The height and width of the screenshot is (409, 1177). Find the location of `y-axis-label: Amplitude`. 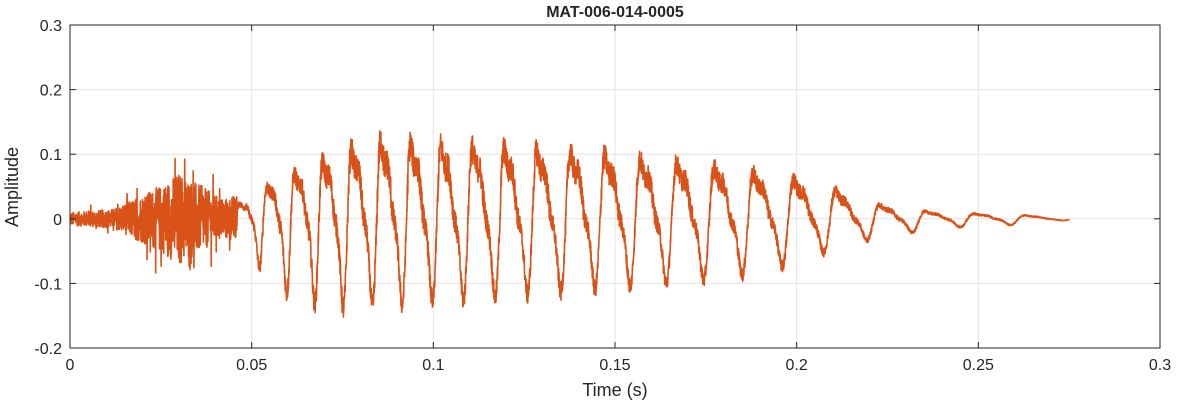

y-axis-label: Amplitude is located at coordinates (12, 187).